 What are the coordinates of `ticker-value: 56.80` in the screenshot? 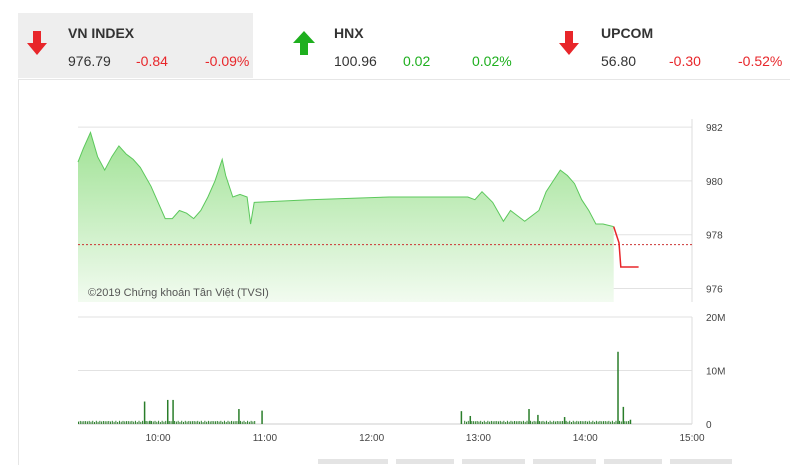 It's located at (619, 61).